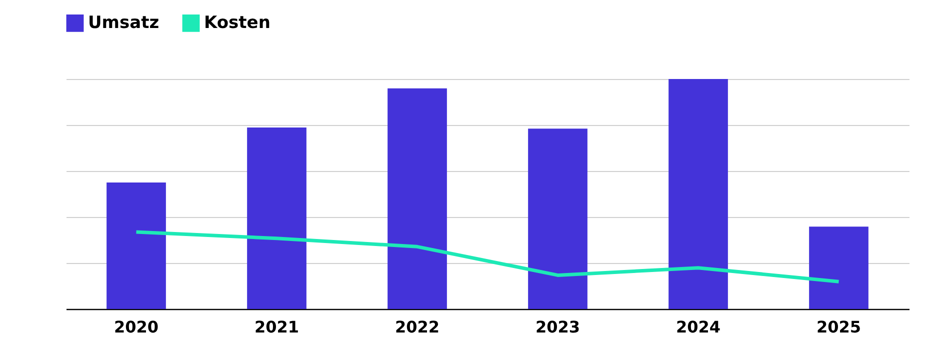 This screenshot has width=927, height=347. What do you see at coordinates (124, 23) in the screenshot?
I see `legend-label: Umsatz` at bounding box center [124, 23].